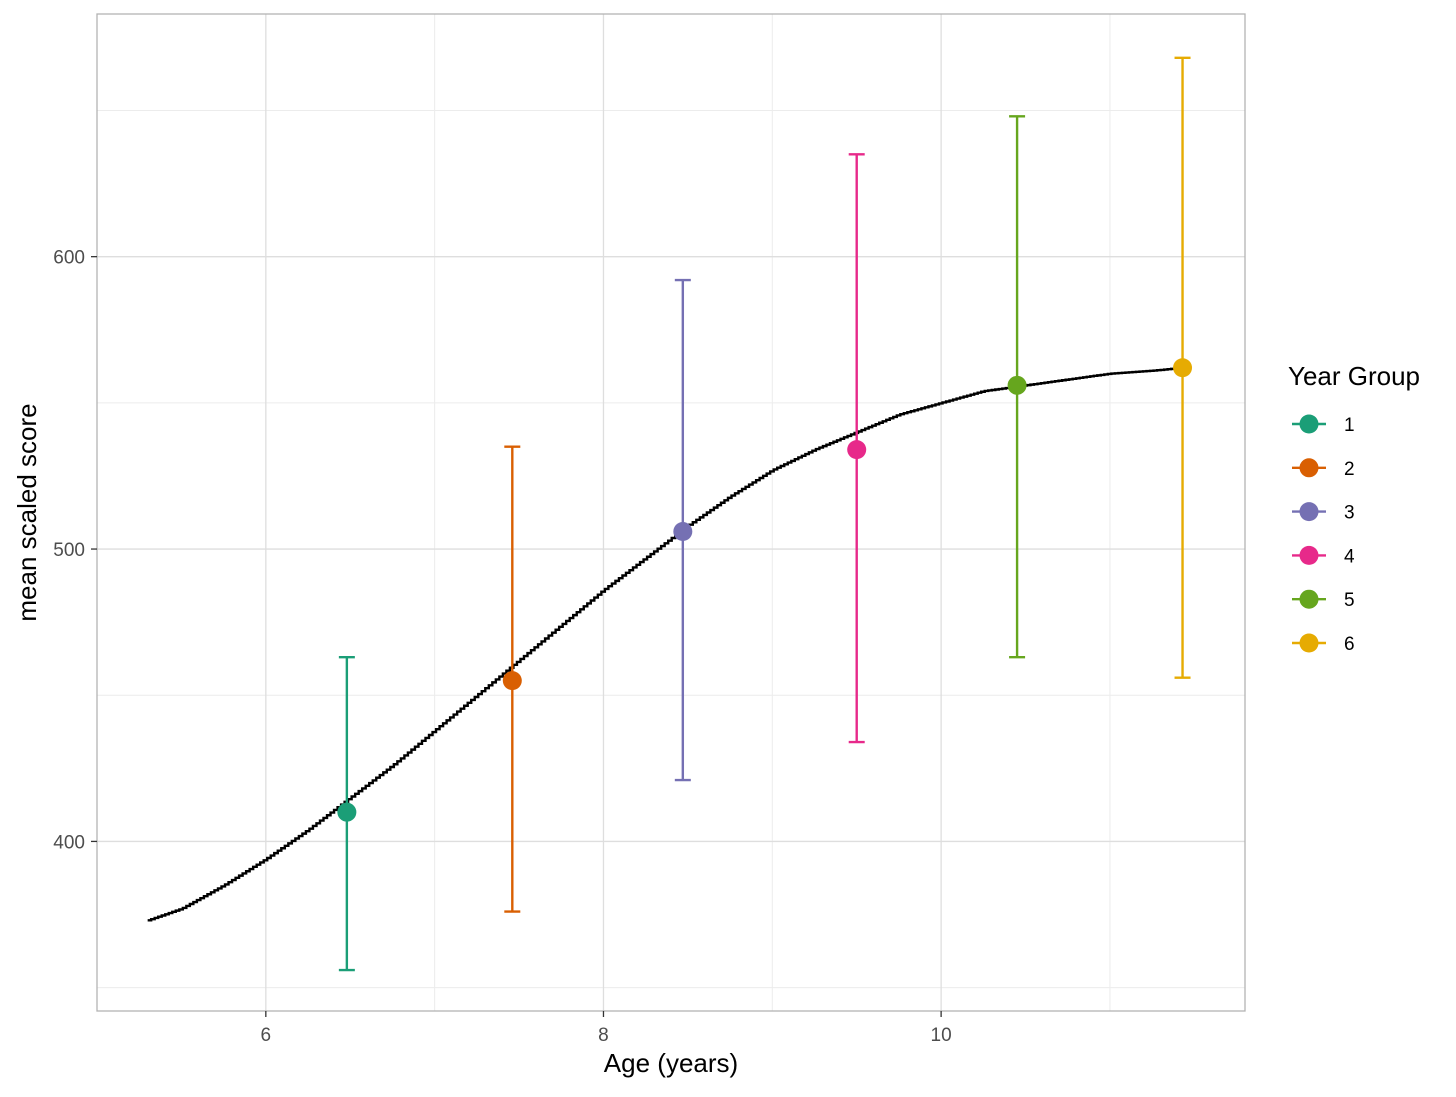  What do you see at coordinates (1323, 513) in the screenshot?
I see `legend-item-3: 3` at bounding box center [1323, 513].